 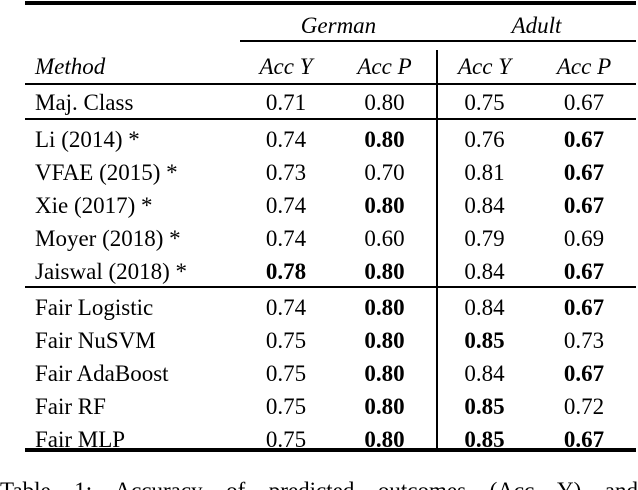 I want to click on method-cell: VFAE (2015) *, so click(x=106, y=172).